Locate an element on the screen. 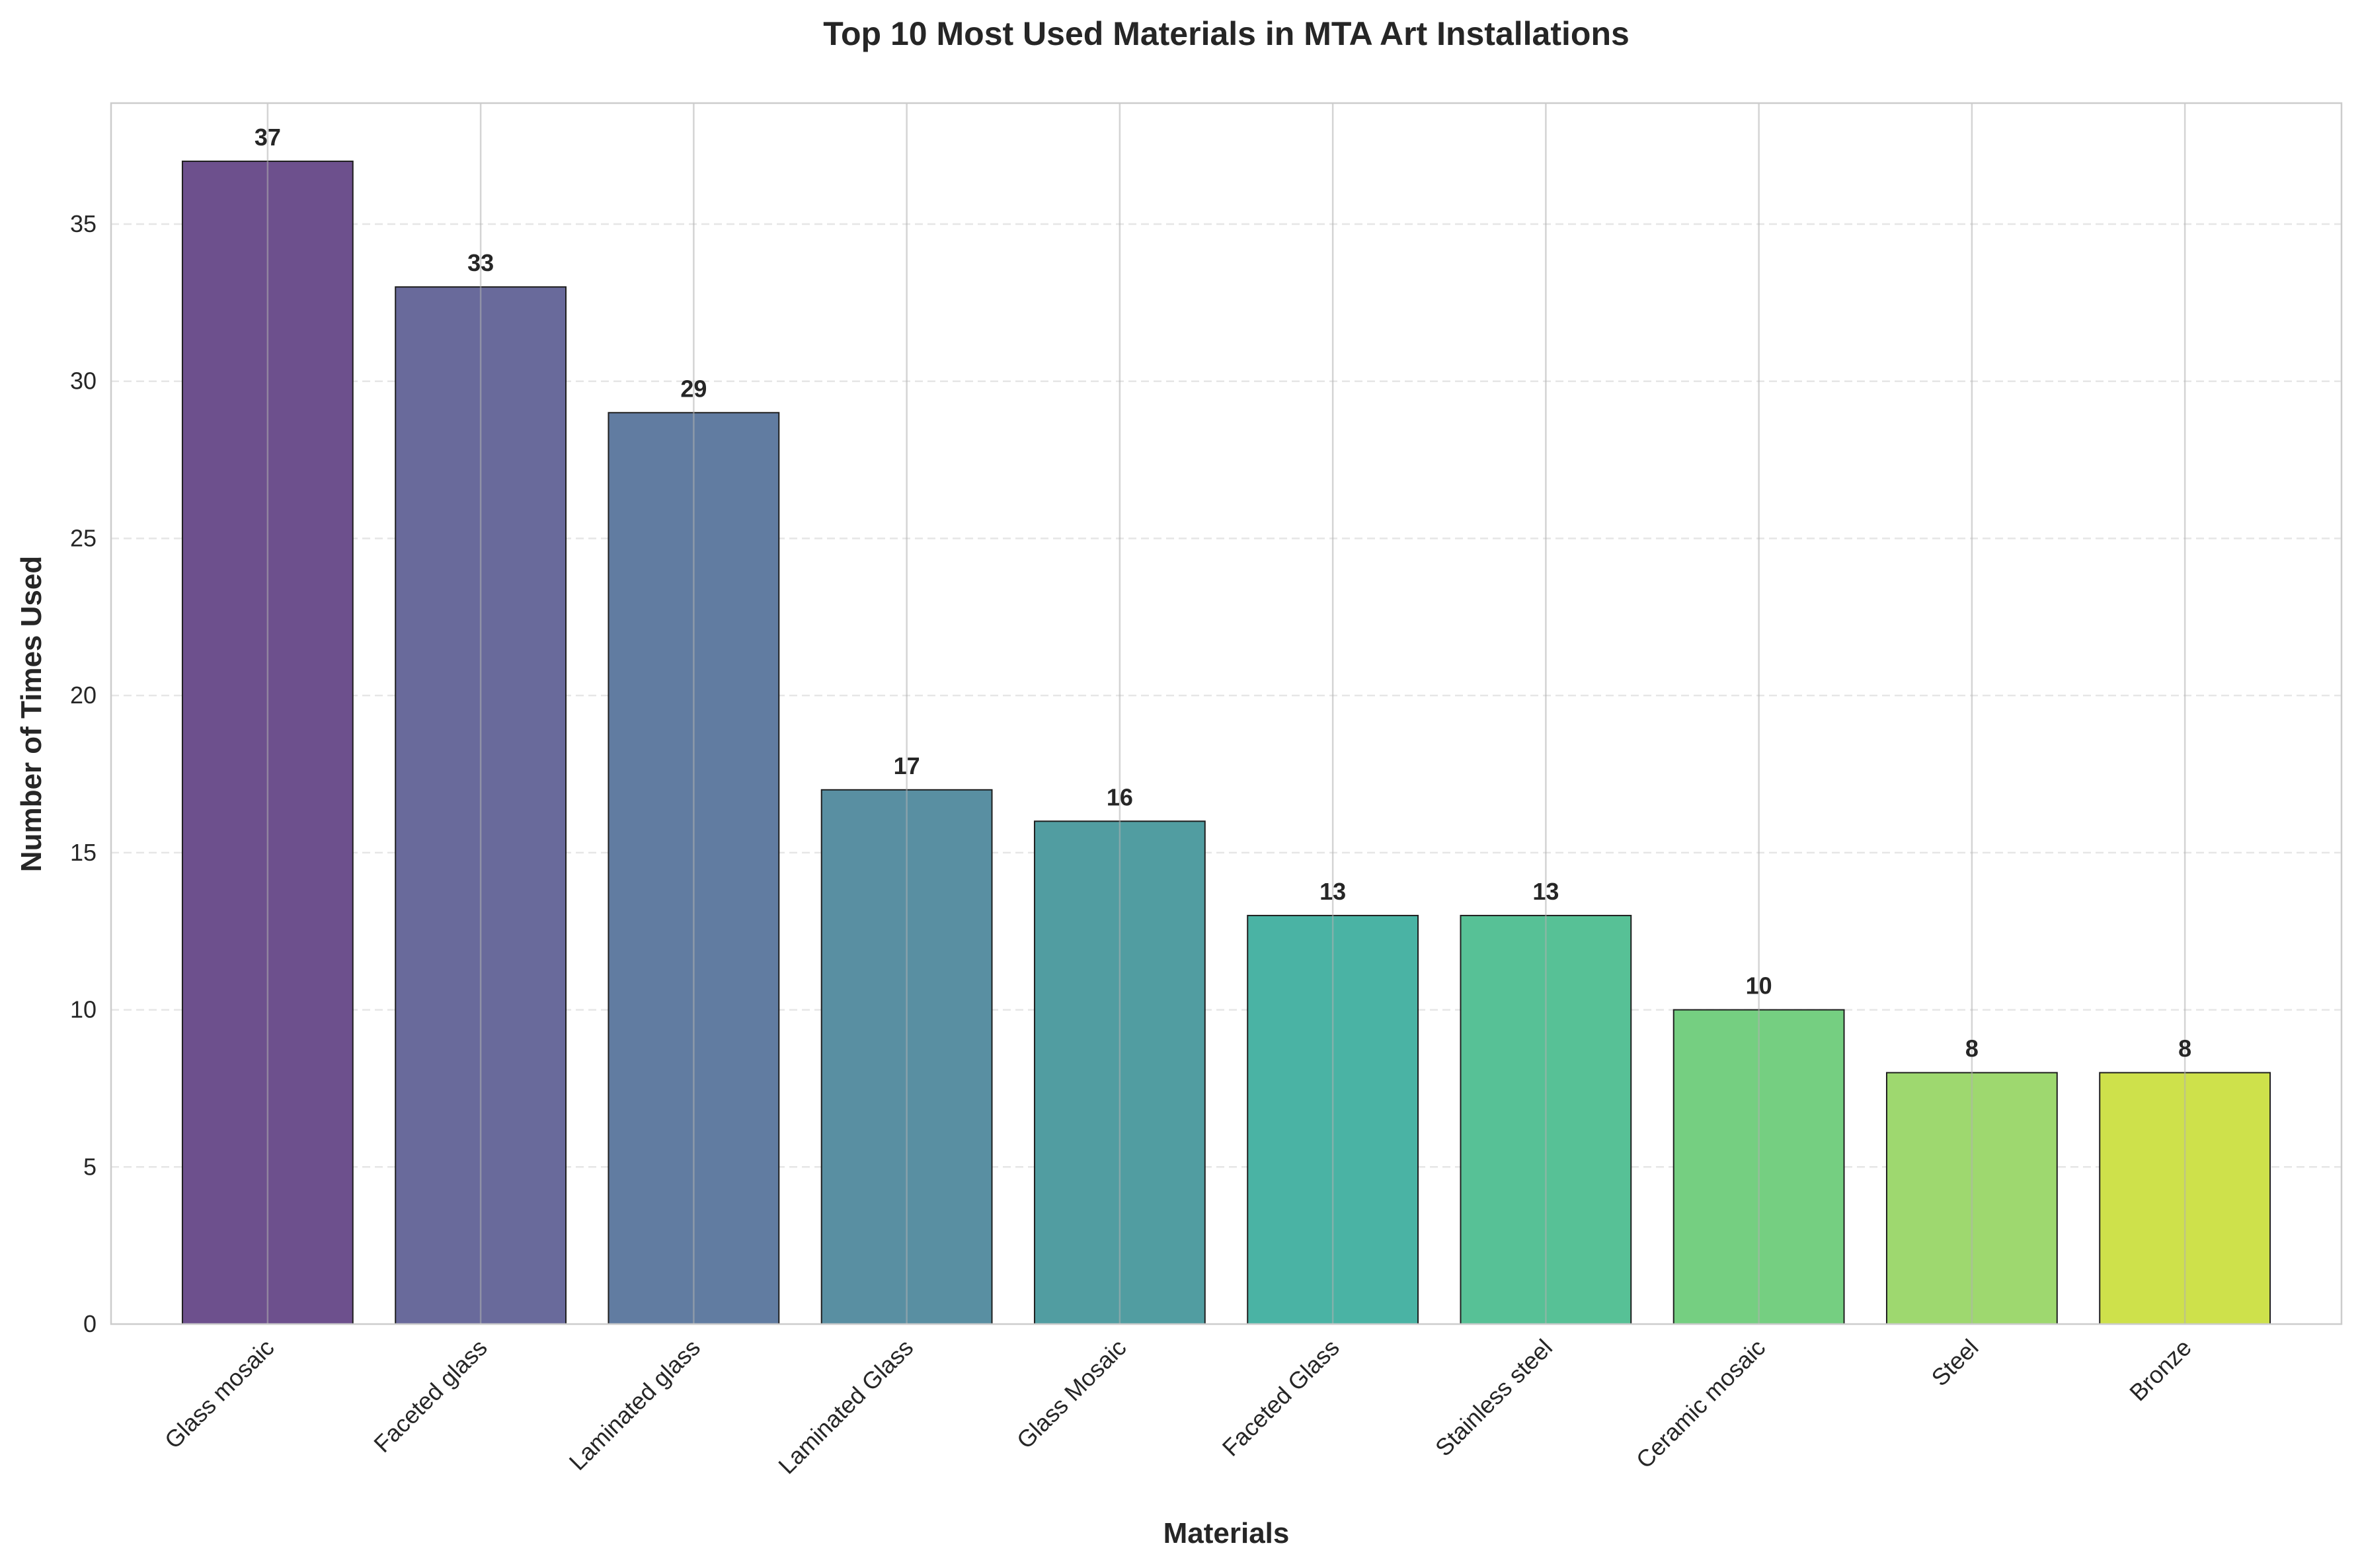 The height and width of the screenshot is (1568, 2360). value-label: 33 is located at coordinates (480, 262).